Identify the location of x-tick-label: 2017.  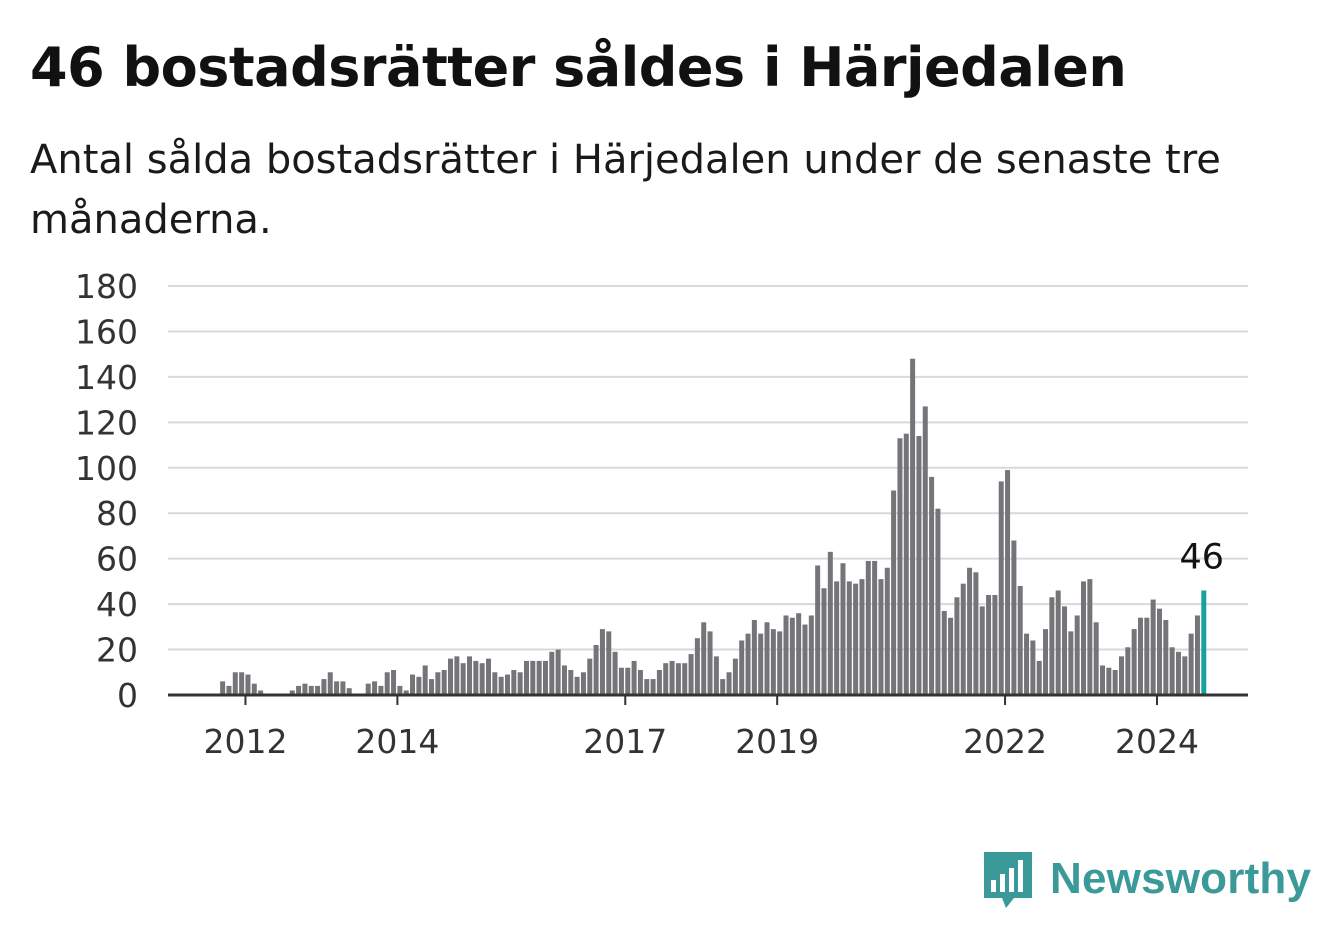
(625, 741).